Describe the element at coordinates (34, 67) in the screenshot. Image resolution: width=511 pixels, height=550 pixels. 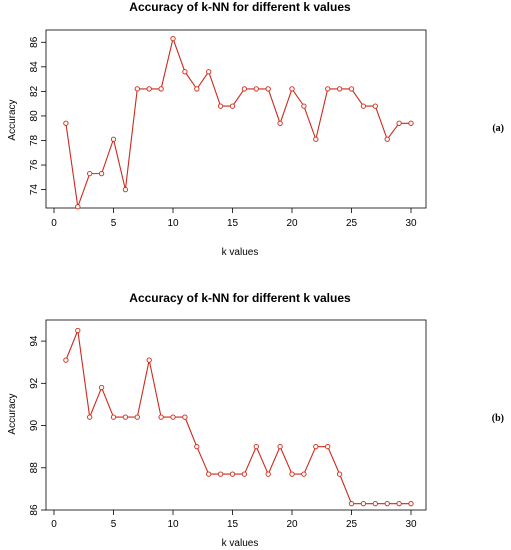
I see `y-tick-label: 84` at that location.